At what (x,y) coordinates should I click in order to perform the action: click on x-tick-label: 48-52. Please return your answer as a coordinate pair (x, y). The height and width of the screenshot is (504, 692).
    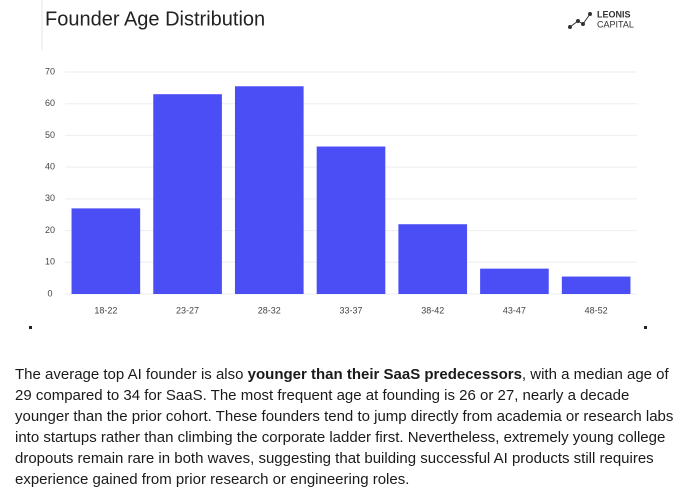
    Looking at the image, I should click on (596, 310).